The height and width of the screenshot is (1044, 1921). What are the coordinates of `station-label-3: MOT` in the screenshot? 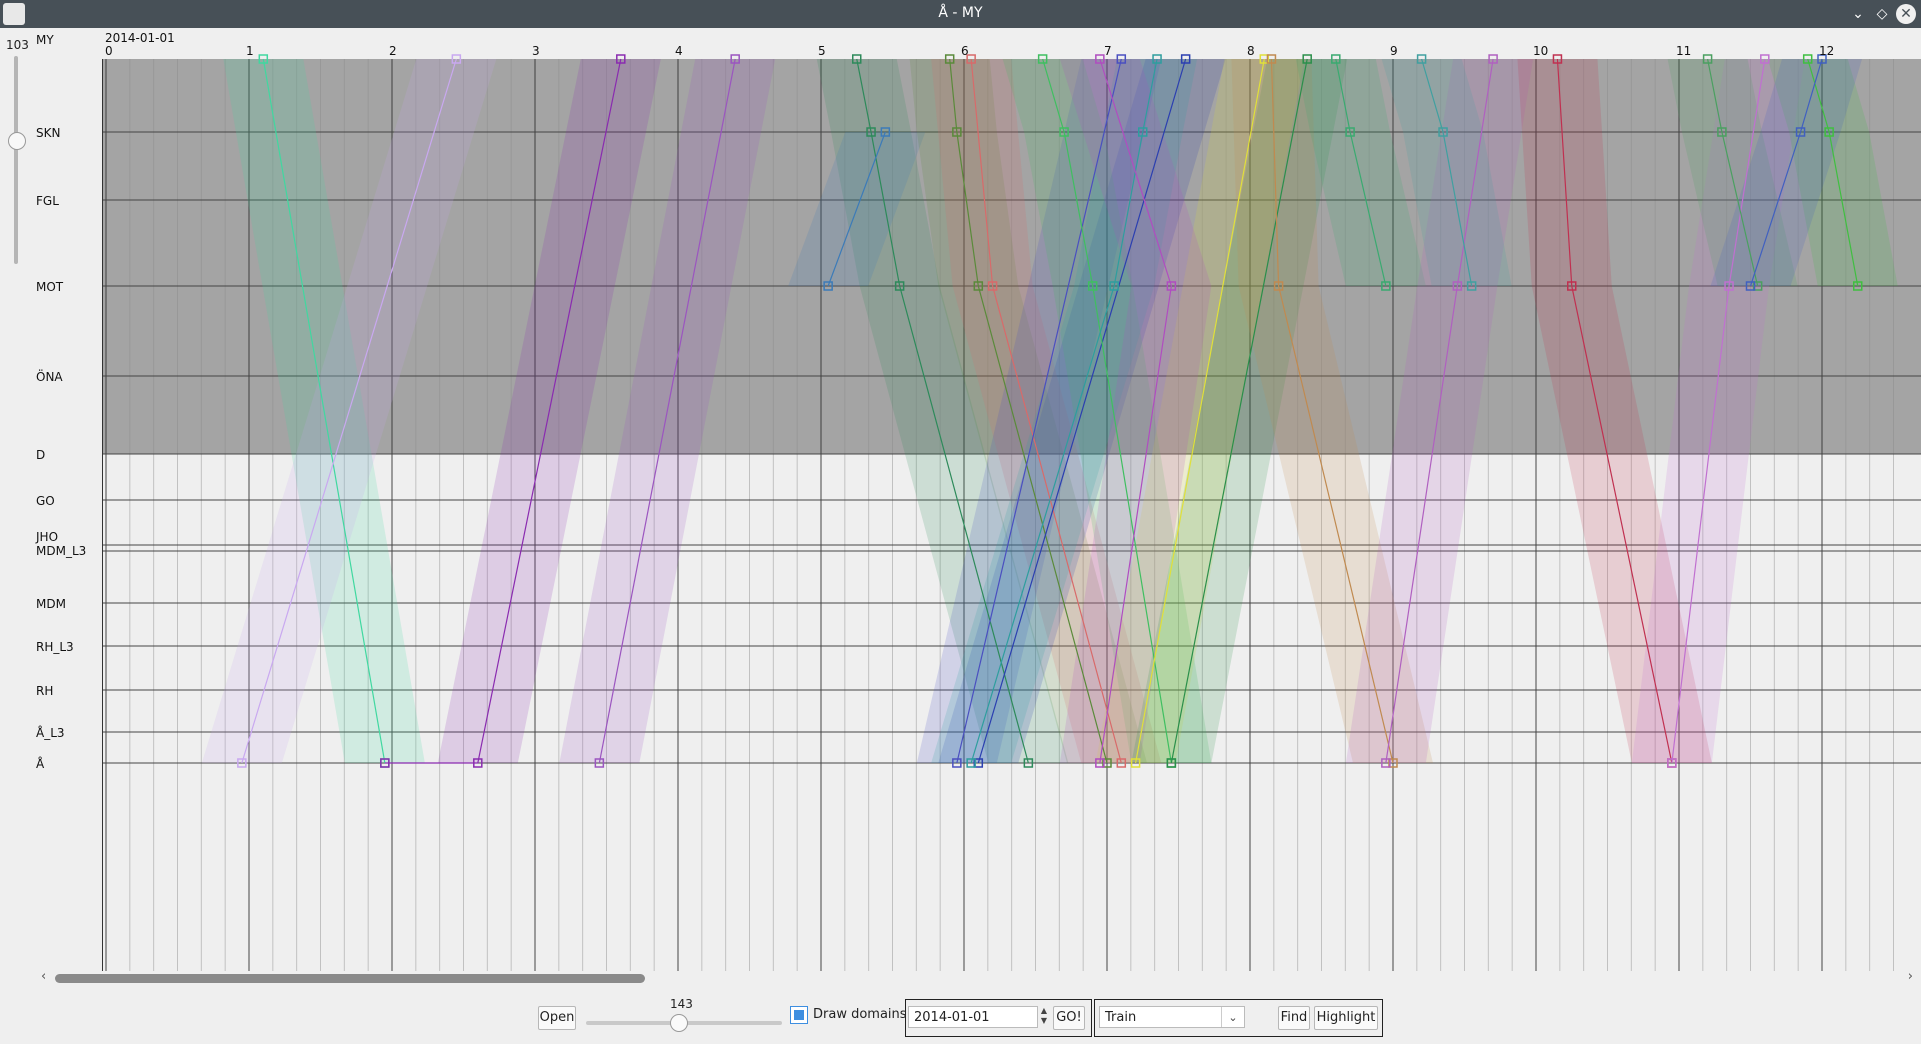 It's located at (50, 287).